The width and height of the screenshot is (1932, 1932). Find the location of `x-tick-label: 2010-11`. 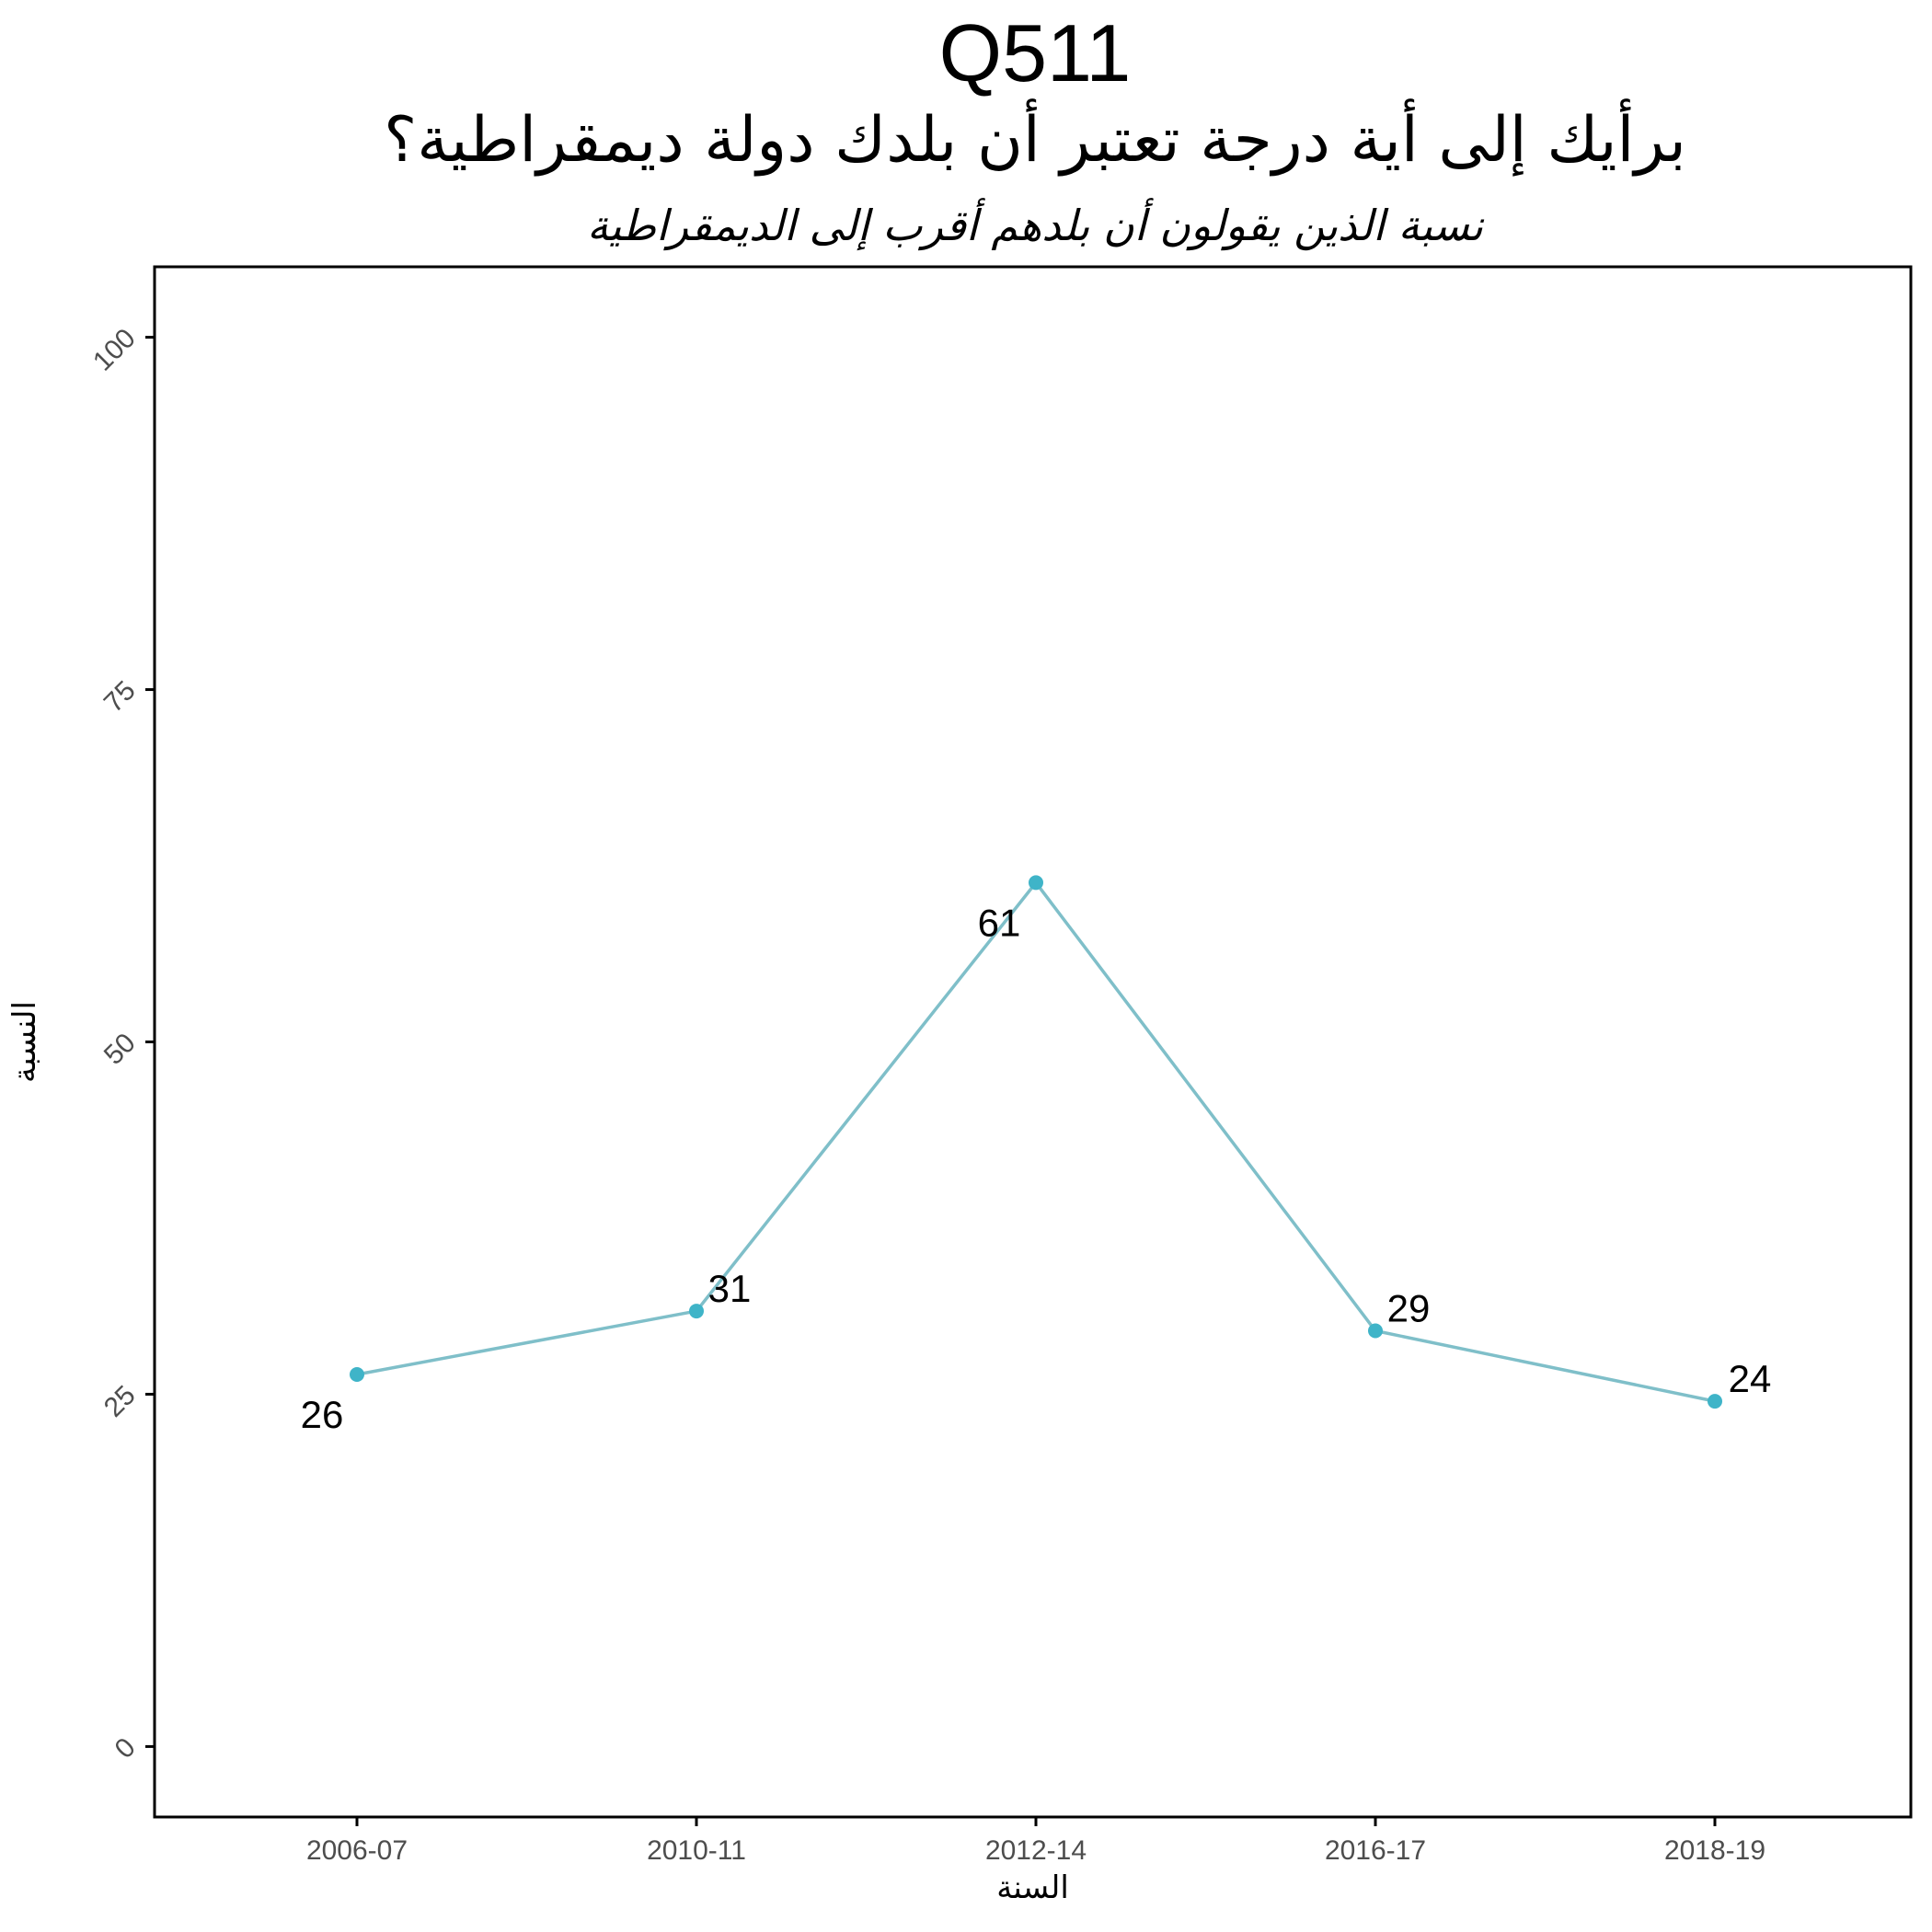

x-tick-label: 2010-11 is located at coordinates (696, 1850).